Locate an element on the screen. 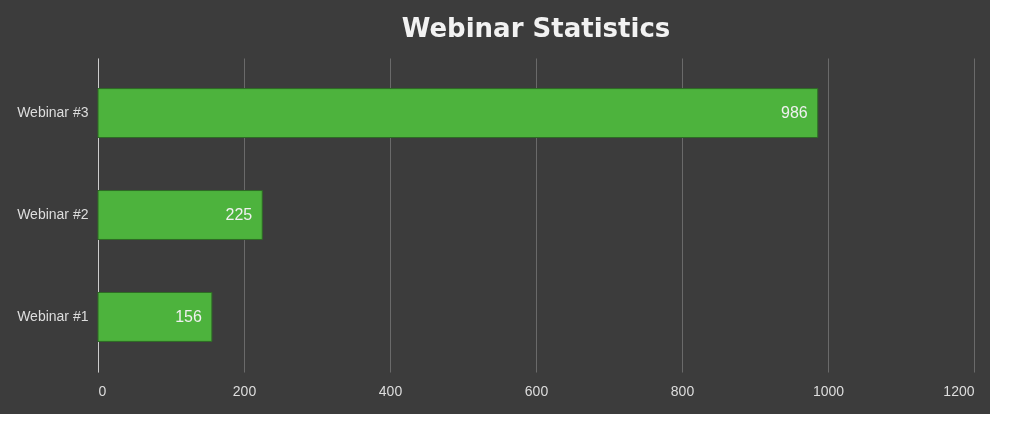 This screenshot has width=1024, height=446. x-tick-label: 400 is located at coordinates (390, 390).